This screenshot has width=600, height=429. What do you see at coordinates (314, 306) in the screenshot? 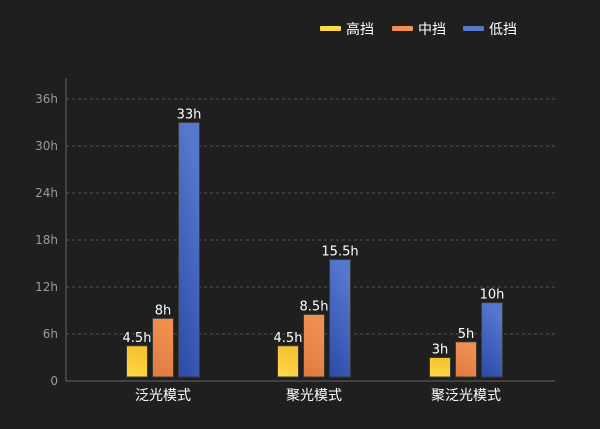
I see `data-label: 8.5h` at bounding box center [314, 306].